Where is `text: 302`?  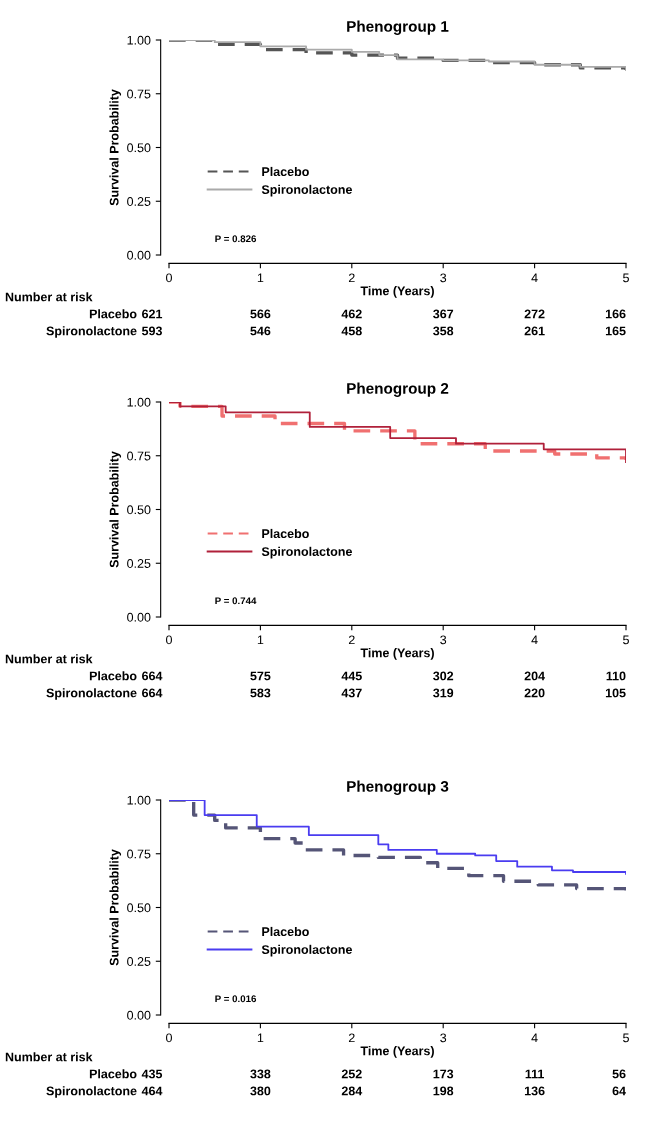 text: 302 is located at coordinates (443, 676).